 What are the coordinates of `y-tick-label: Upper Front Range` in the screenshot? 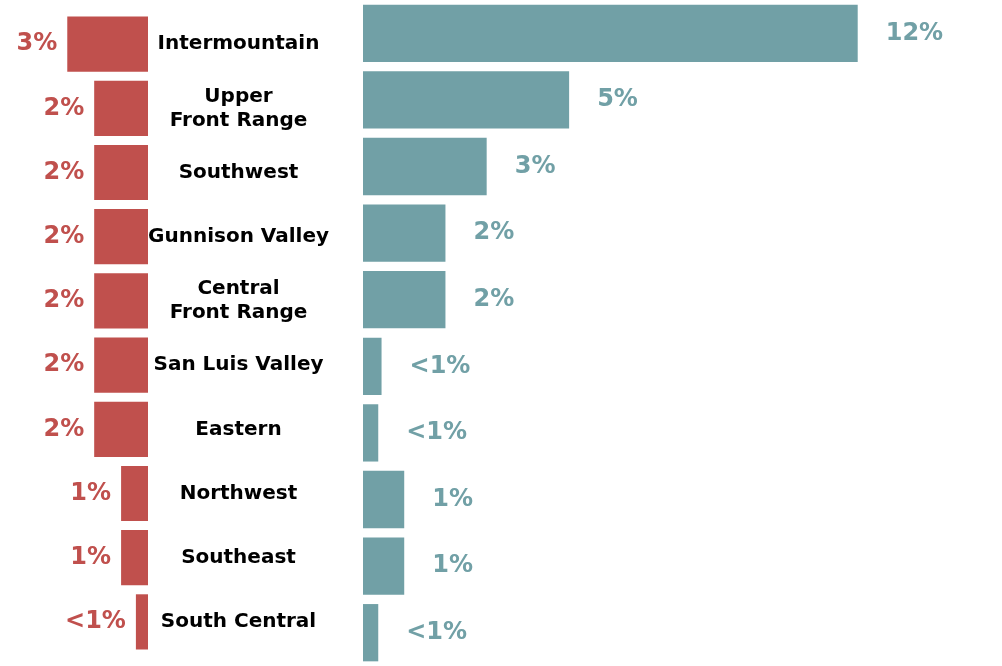 It's located at (238, 106).